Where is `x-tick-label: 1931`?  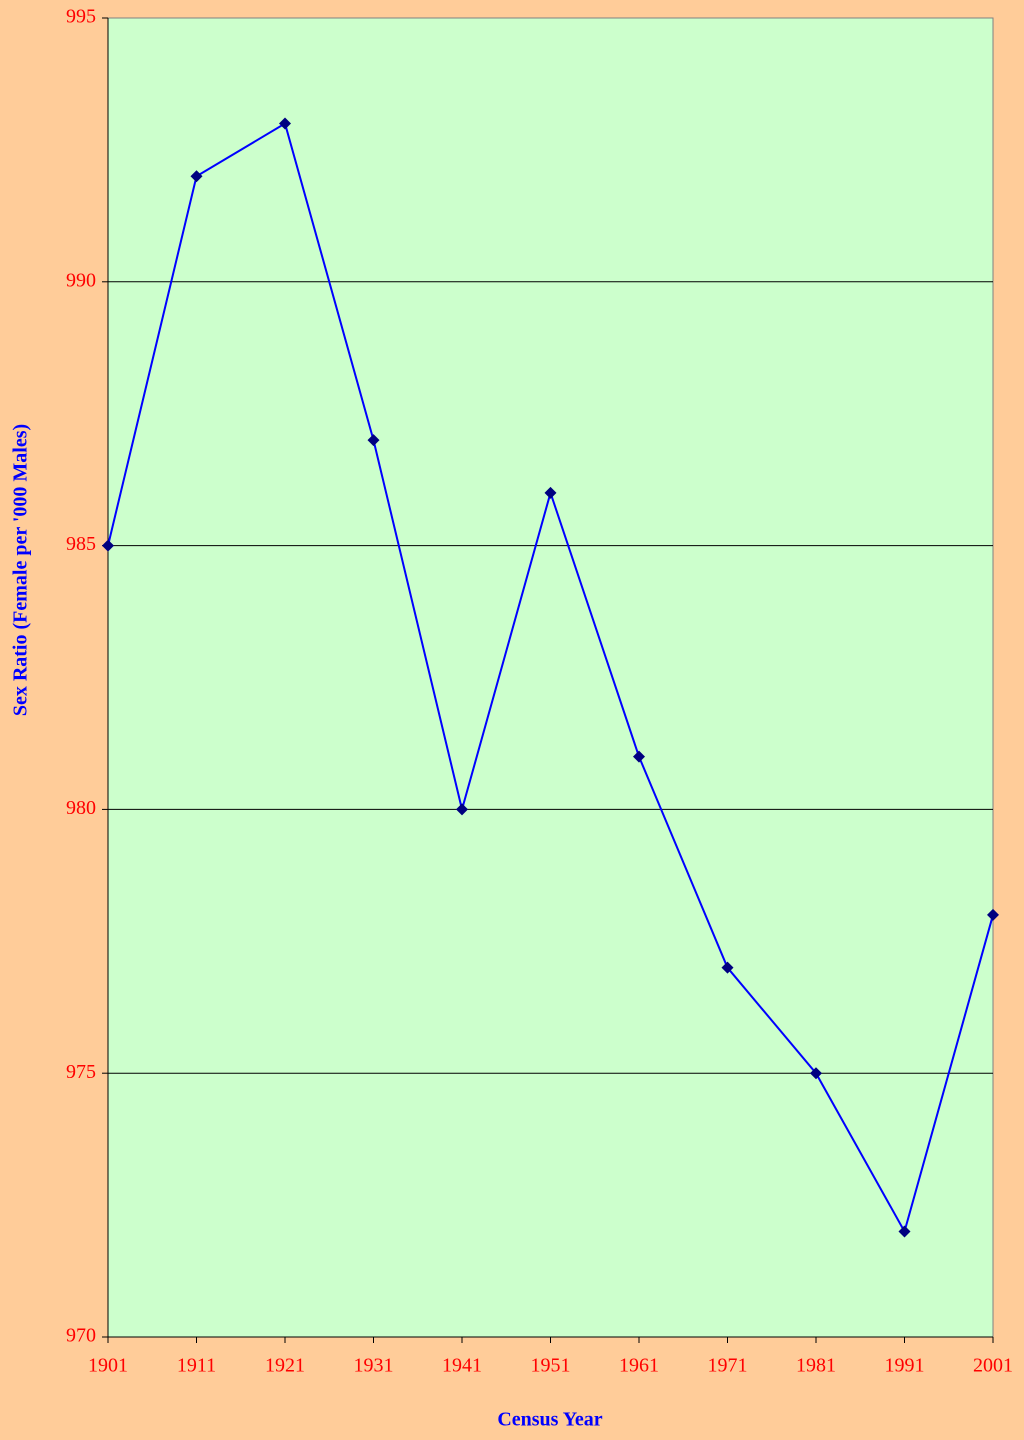
x-tick-label: 1931 is located at coordinates (374, 1366).